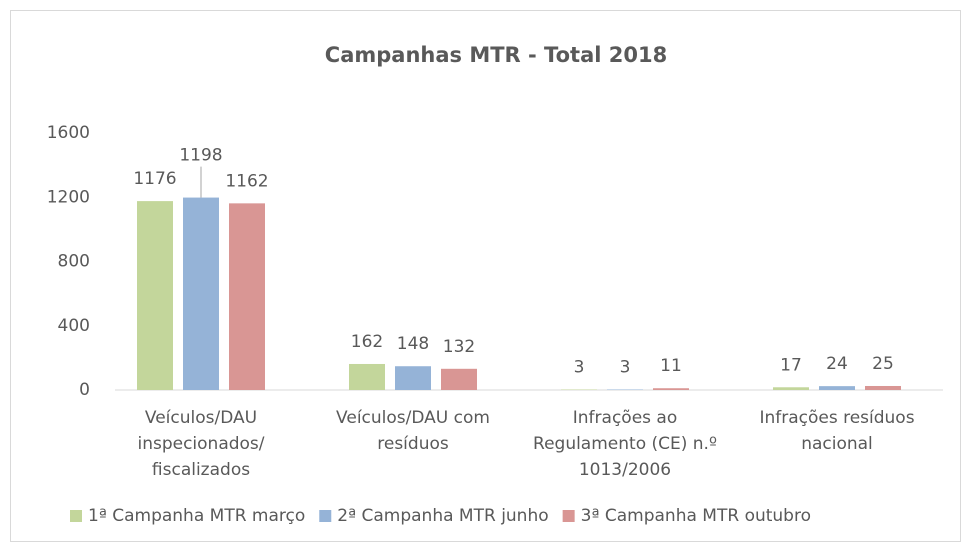 The width and height of the screenshot is (963, 544). Describe the element at coordinates (496, 55) in the screenshot. I see `chart-title: Campanhas MTR - Total 2018` at that location.